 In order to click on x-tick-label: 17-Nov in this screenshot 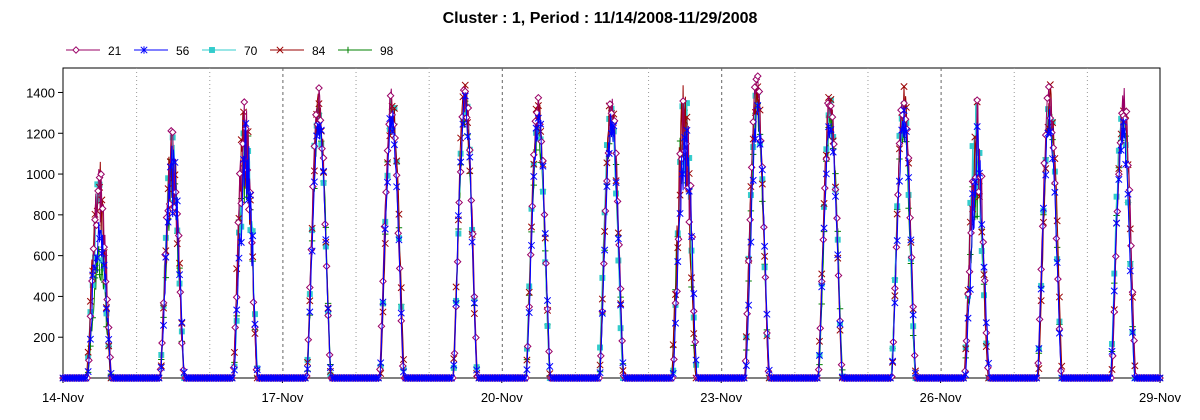, I will do `click(282, 397)`.